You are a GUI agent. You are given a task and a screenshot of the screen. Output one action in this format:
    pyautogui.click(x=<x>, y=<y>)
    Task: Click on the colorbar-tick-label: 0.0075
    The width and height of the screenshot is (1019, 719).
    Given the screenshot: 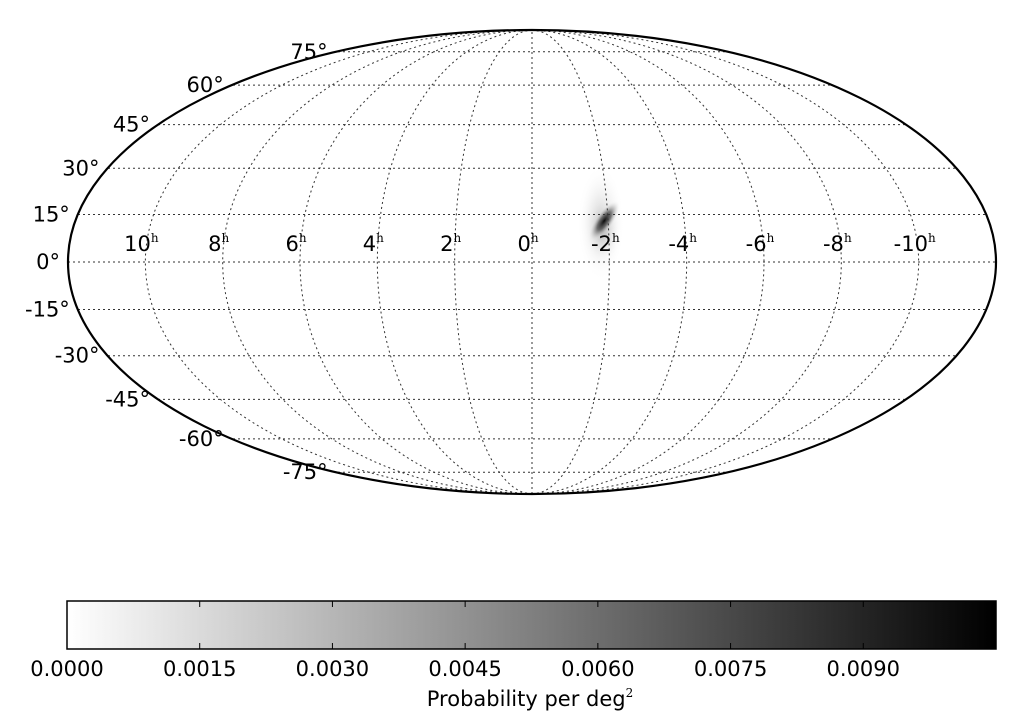 What is the action you would take?
    pyautogui.click(x=730, y=669)
    